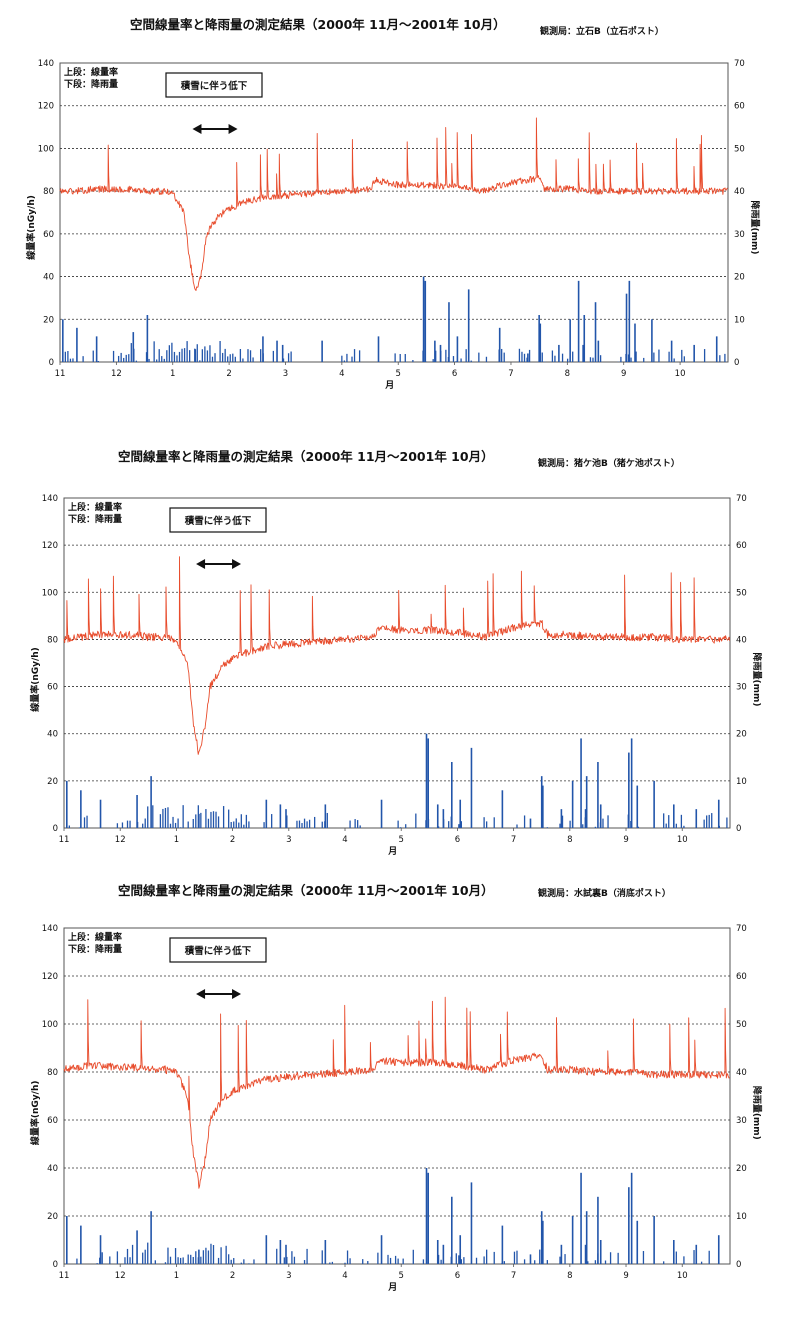 Image resolution: width=800 pixels, height=1324 pixels. Describe the element at coordinates (604, 894) in the screenshot. I see `station-label: 観測局：水試裏B（消底ポスト）` at that location.